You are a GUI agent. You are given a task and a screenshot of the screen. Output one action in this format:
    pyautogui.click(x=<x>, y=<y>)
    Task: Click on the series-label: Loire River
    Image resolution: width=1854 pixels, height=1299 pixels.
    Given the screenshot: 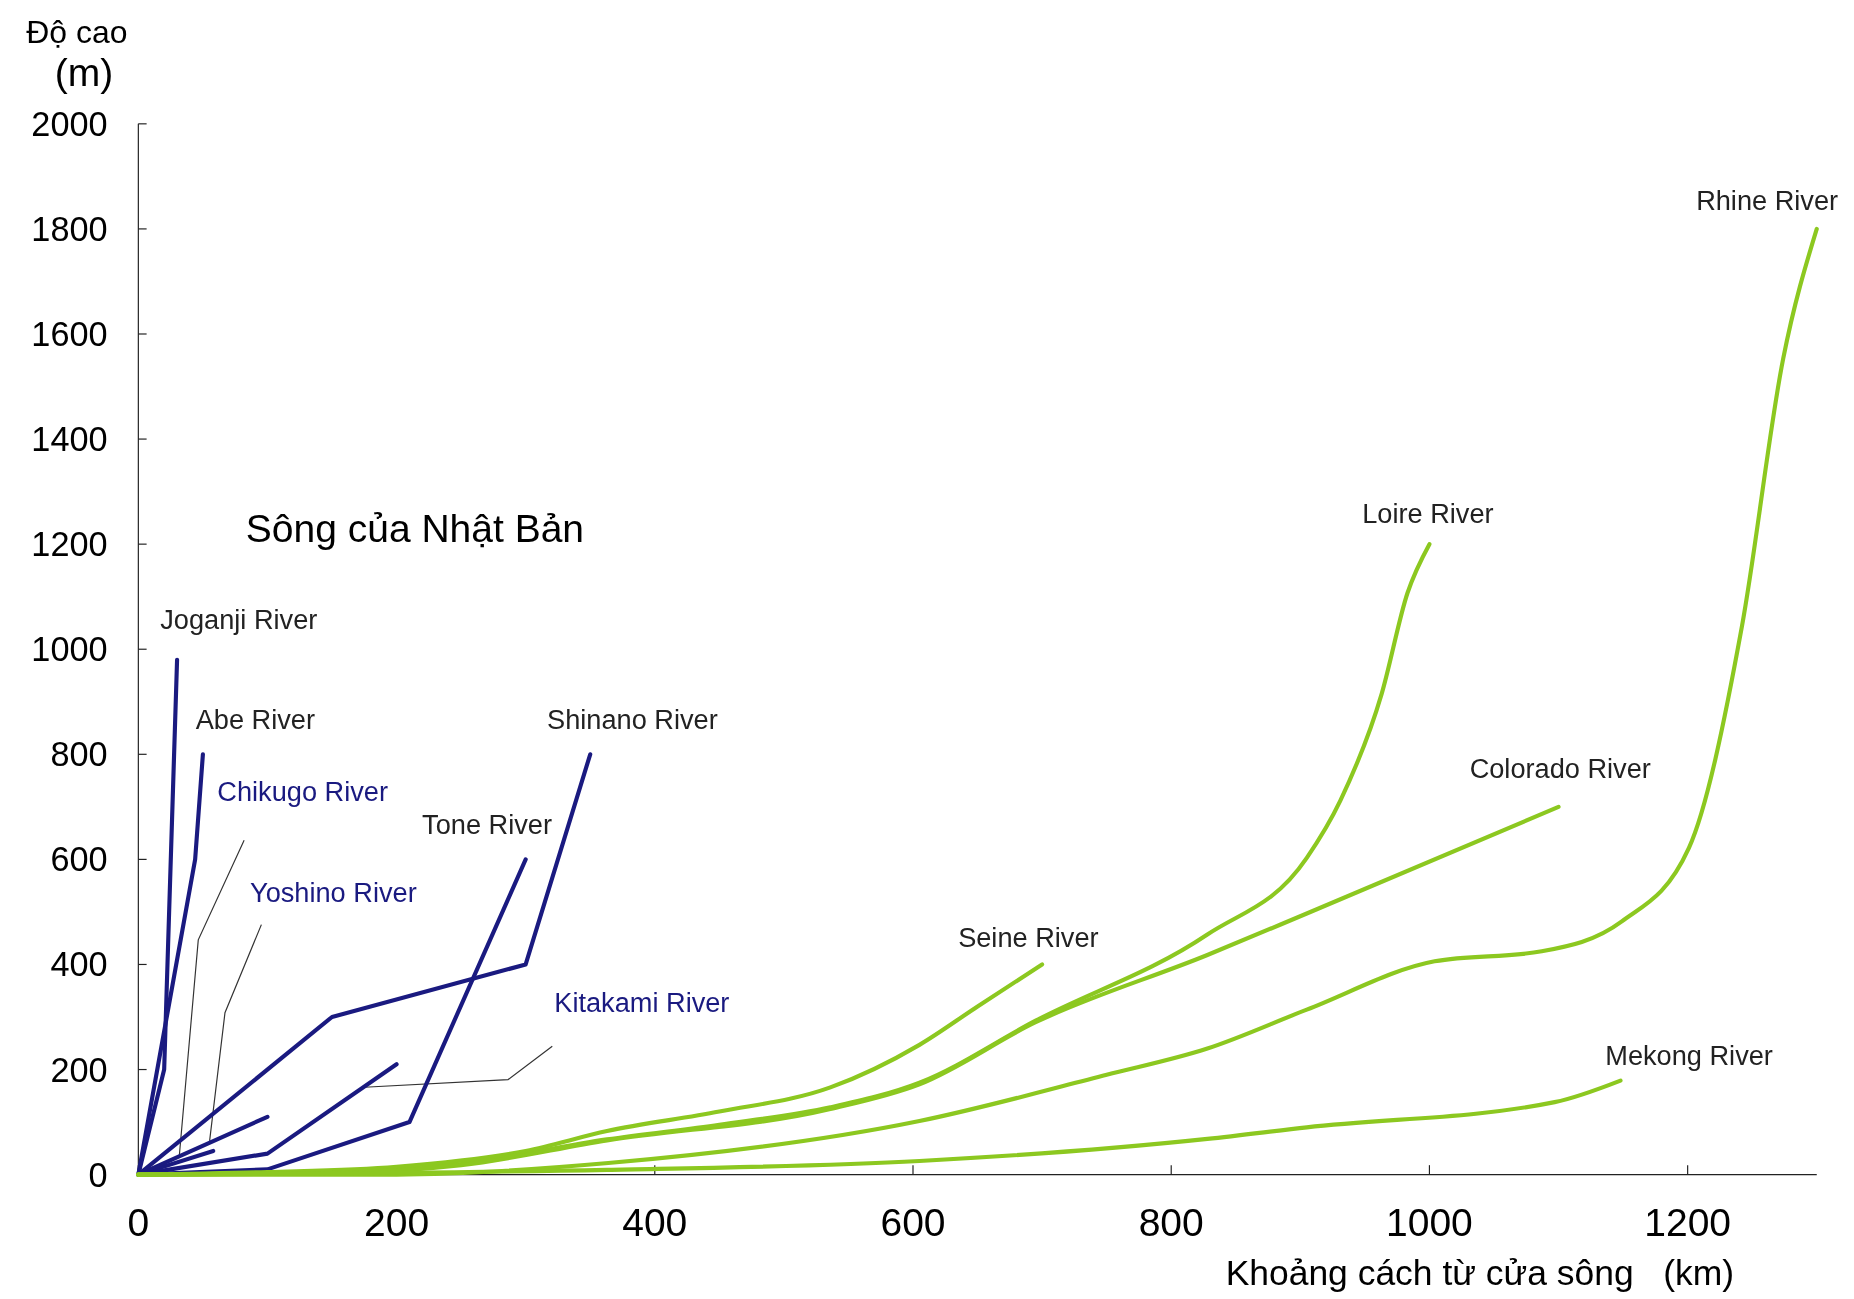 What is the action you would take?
    pyautogui.click(x=1428, y=514)
    